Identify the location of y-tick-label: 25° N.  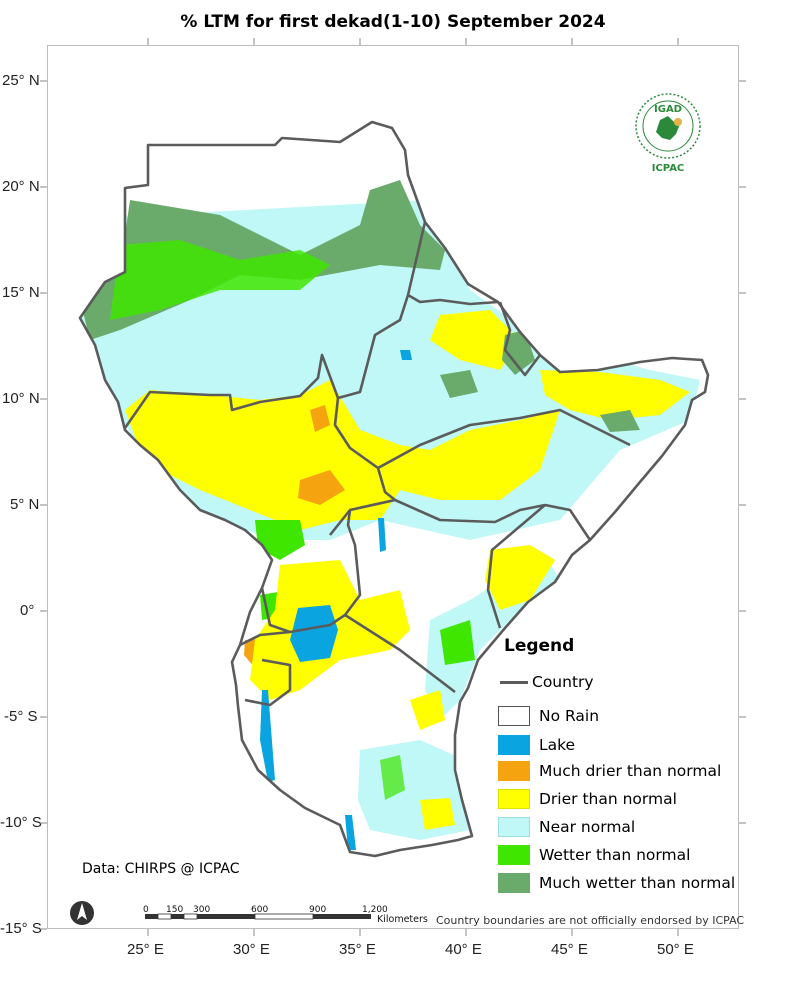
(21, 80).